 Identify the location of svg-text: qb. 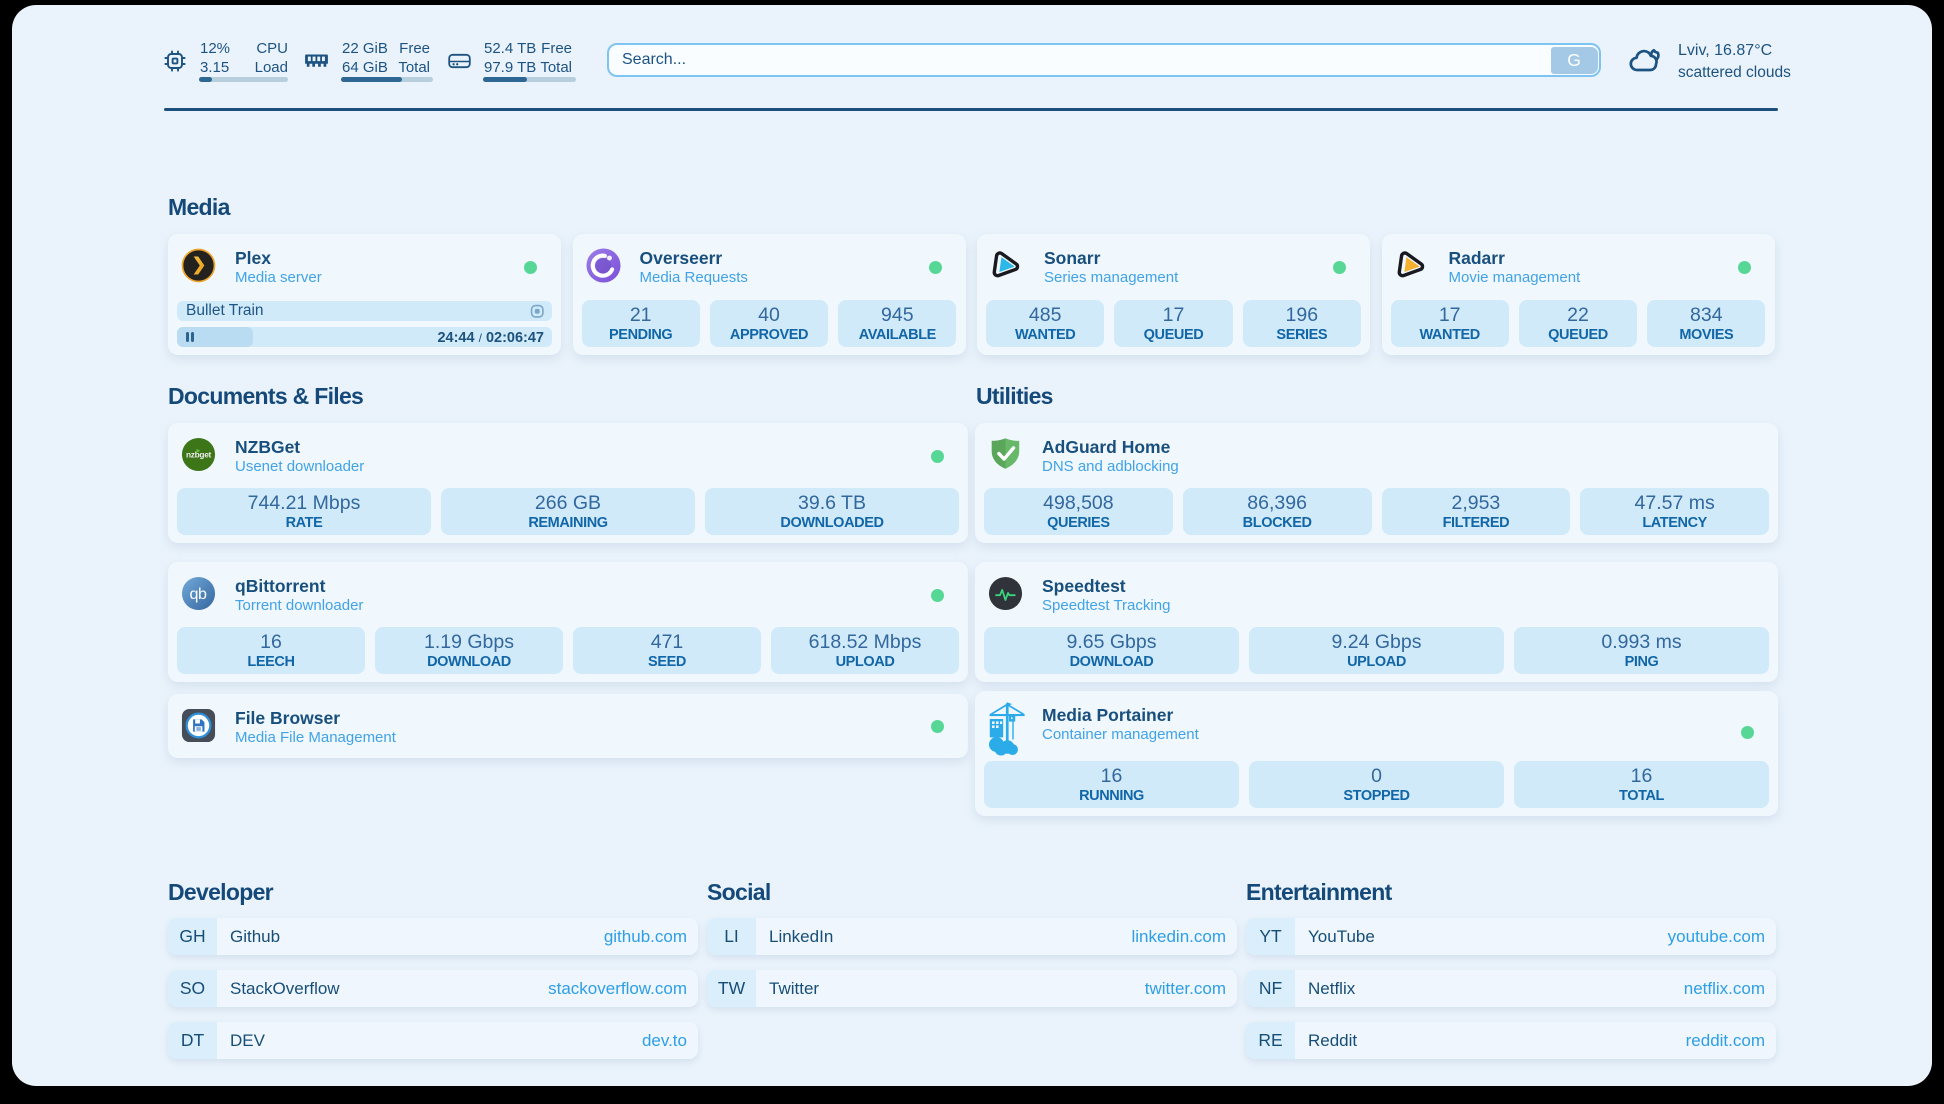
(198, 594).